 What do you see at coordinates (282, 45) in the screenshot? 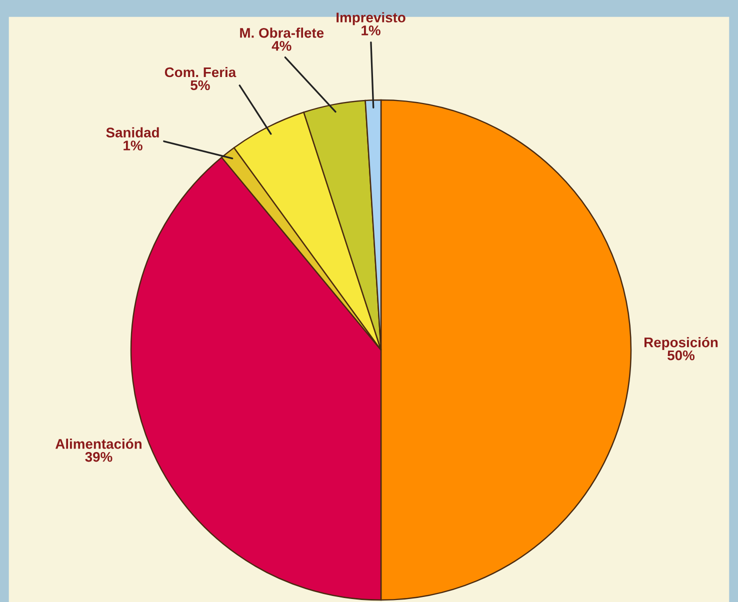
I see `data-label: 4%` at bounding box center [282, 45].